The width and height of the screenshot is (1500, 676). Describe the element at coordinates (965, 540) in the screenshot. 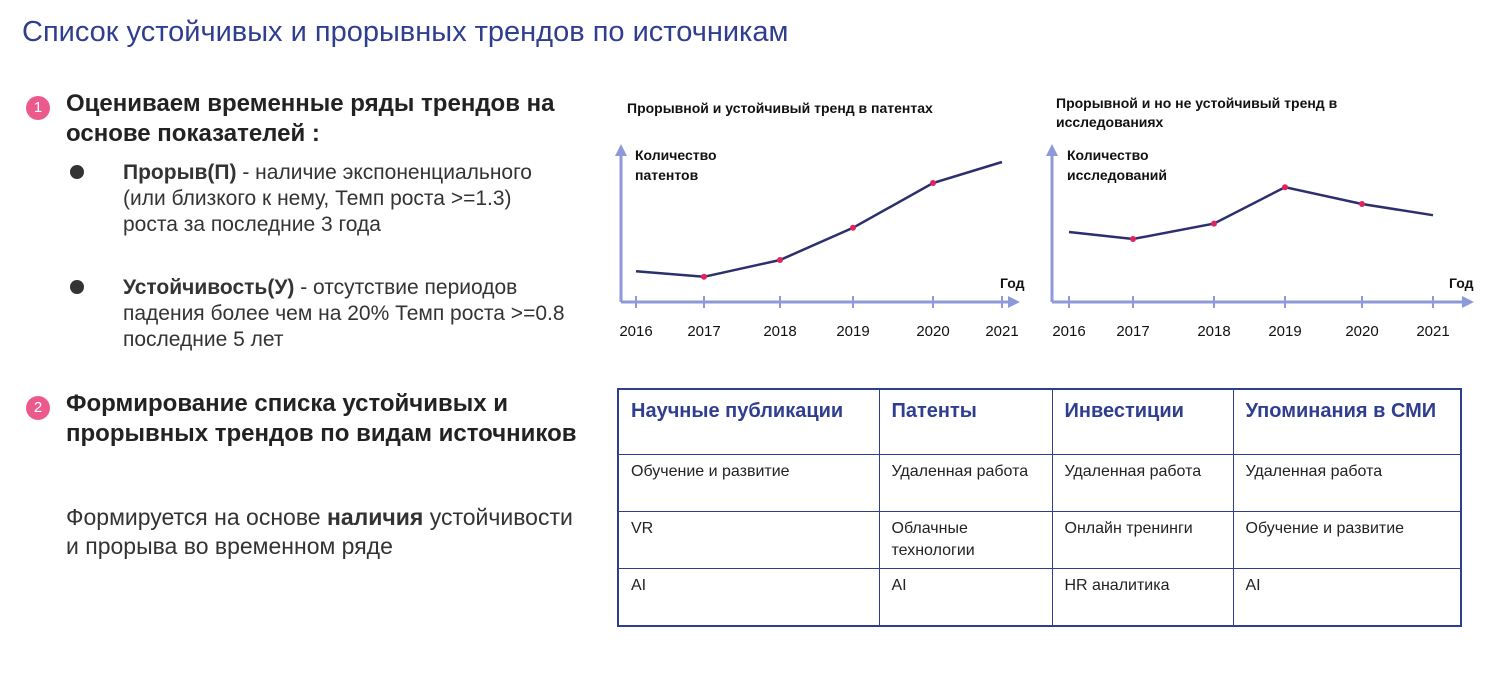

I see `table-cell: Облачные технологии` at that location.